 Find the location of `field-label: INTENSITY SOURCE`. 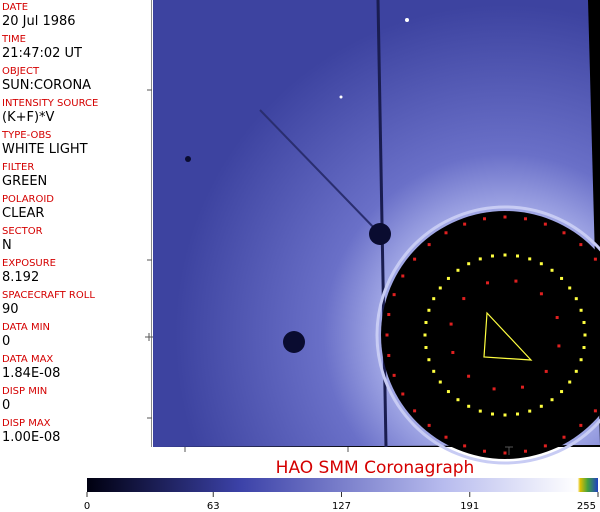

field-label: INTENSITY SOURCE is located at coordinates (50, 103).